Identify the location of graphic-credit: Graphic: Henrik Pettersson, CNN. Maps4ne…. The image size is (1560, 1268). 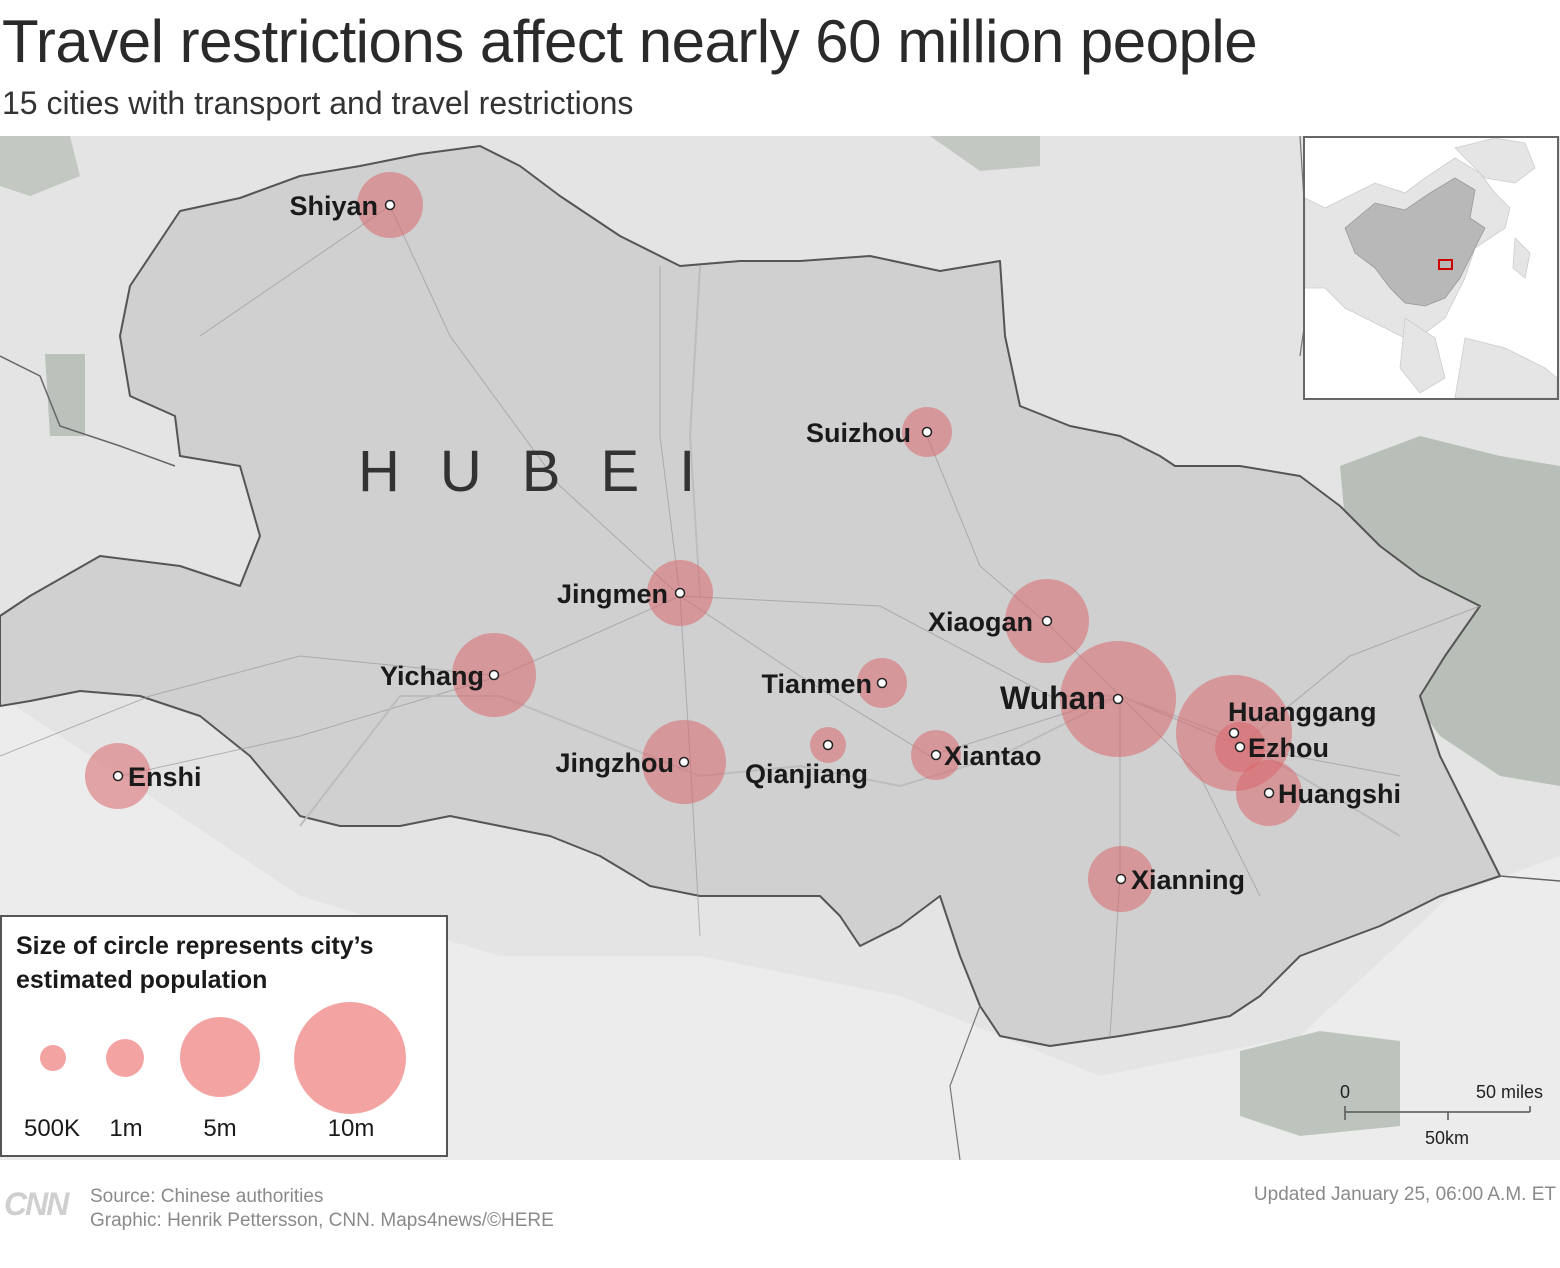
(322, 1220).